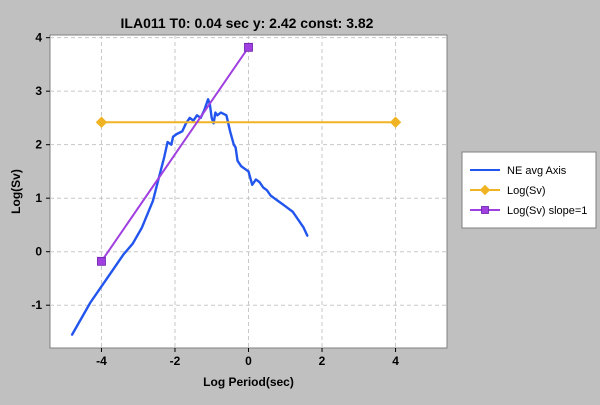  Describe the element at coordinates (38, 198) in the screenshot. I see `y-tick-label: 1` at that location.